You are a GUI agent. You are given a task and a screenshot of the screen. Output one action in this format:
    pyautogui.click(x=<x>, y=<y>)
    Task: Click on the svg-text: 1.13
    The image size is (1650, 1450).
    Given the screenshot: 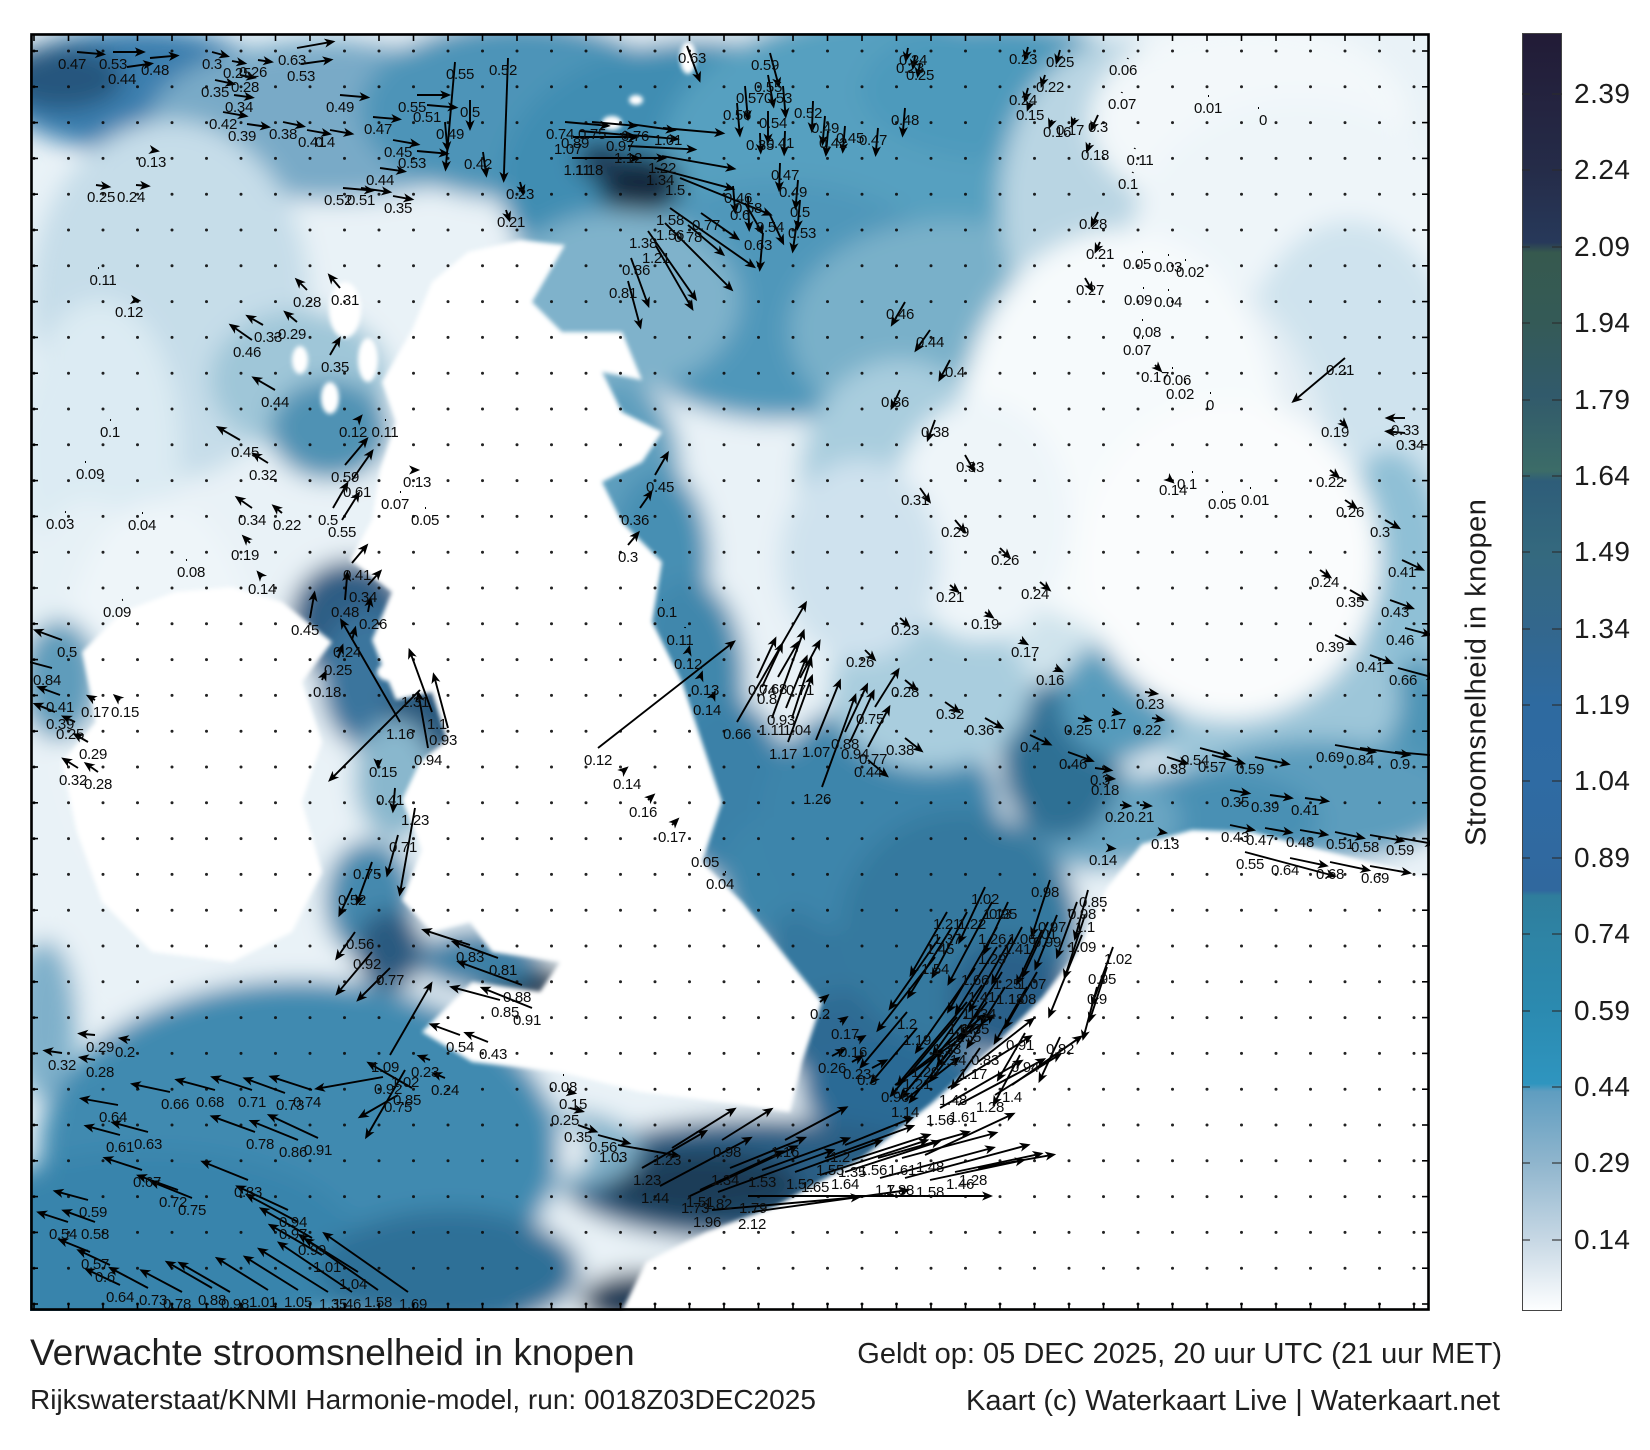 What is the action you would take?
    pyautogui.click(x=997, y=914)
    